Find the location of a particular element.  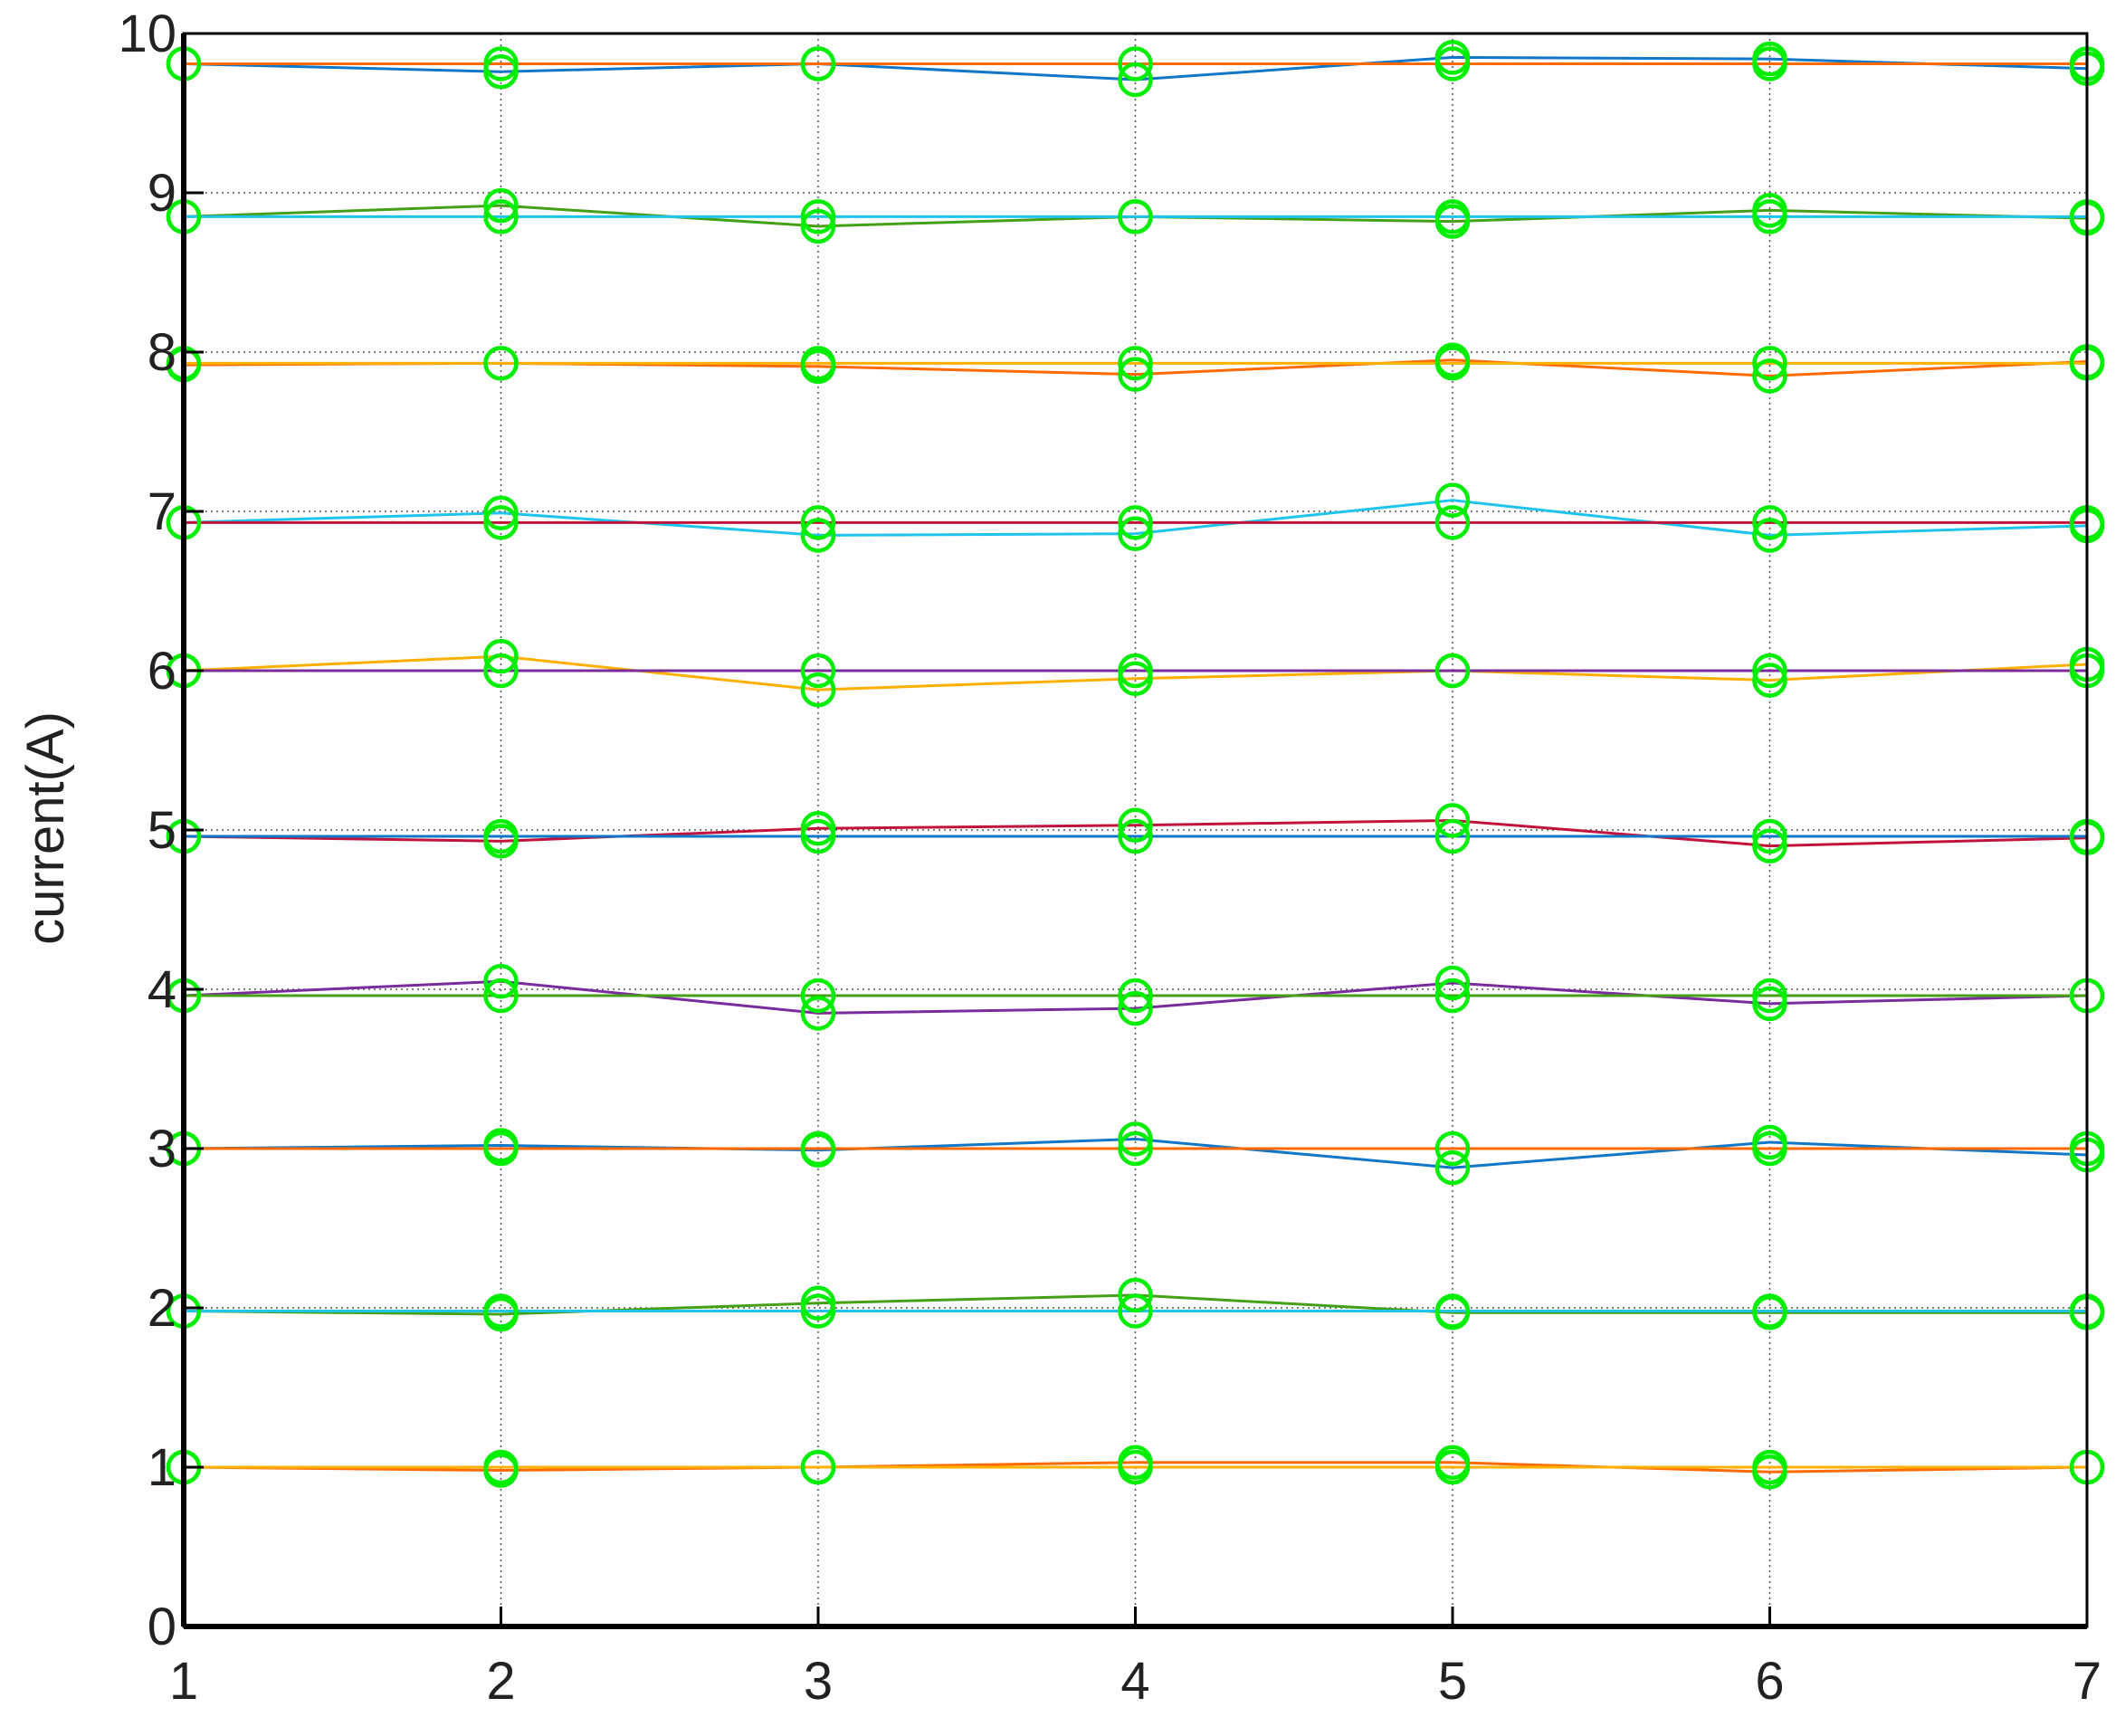

y-tick-label: 8 is located at coordinates (162, 352).